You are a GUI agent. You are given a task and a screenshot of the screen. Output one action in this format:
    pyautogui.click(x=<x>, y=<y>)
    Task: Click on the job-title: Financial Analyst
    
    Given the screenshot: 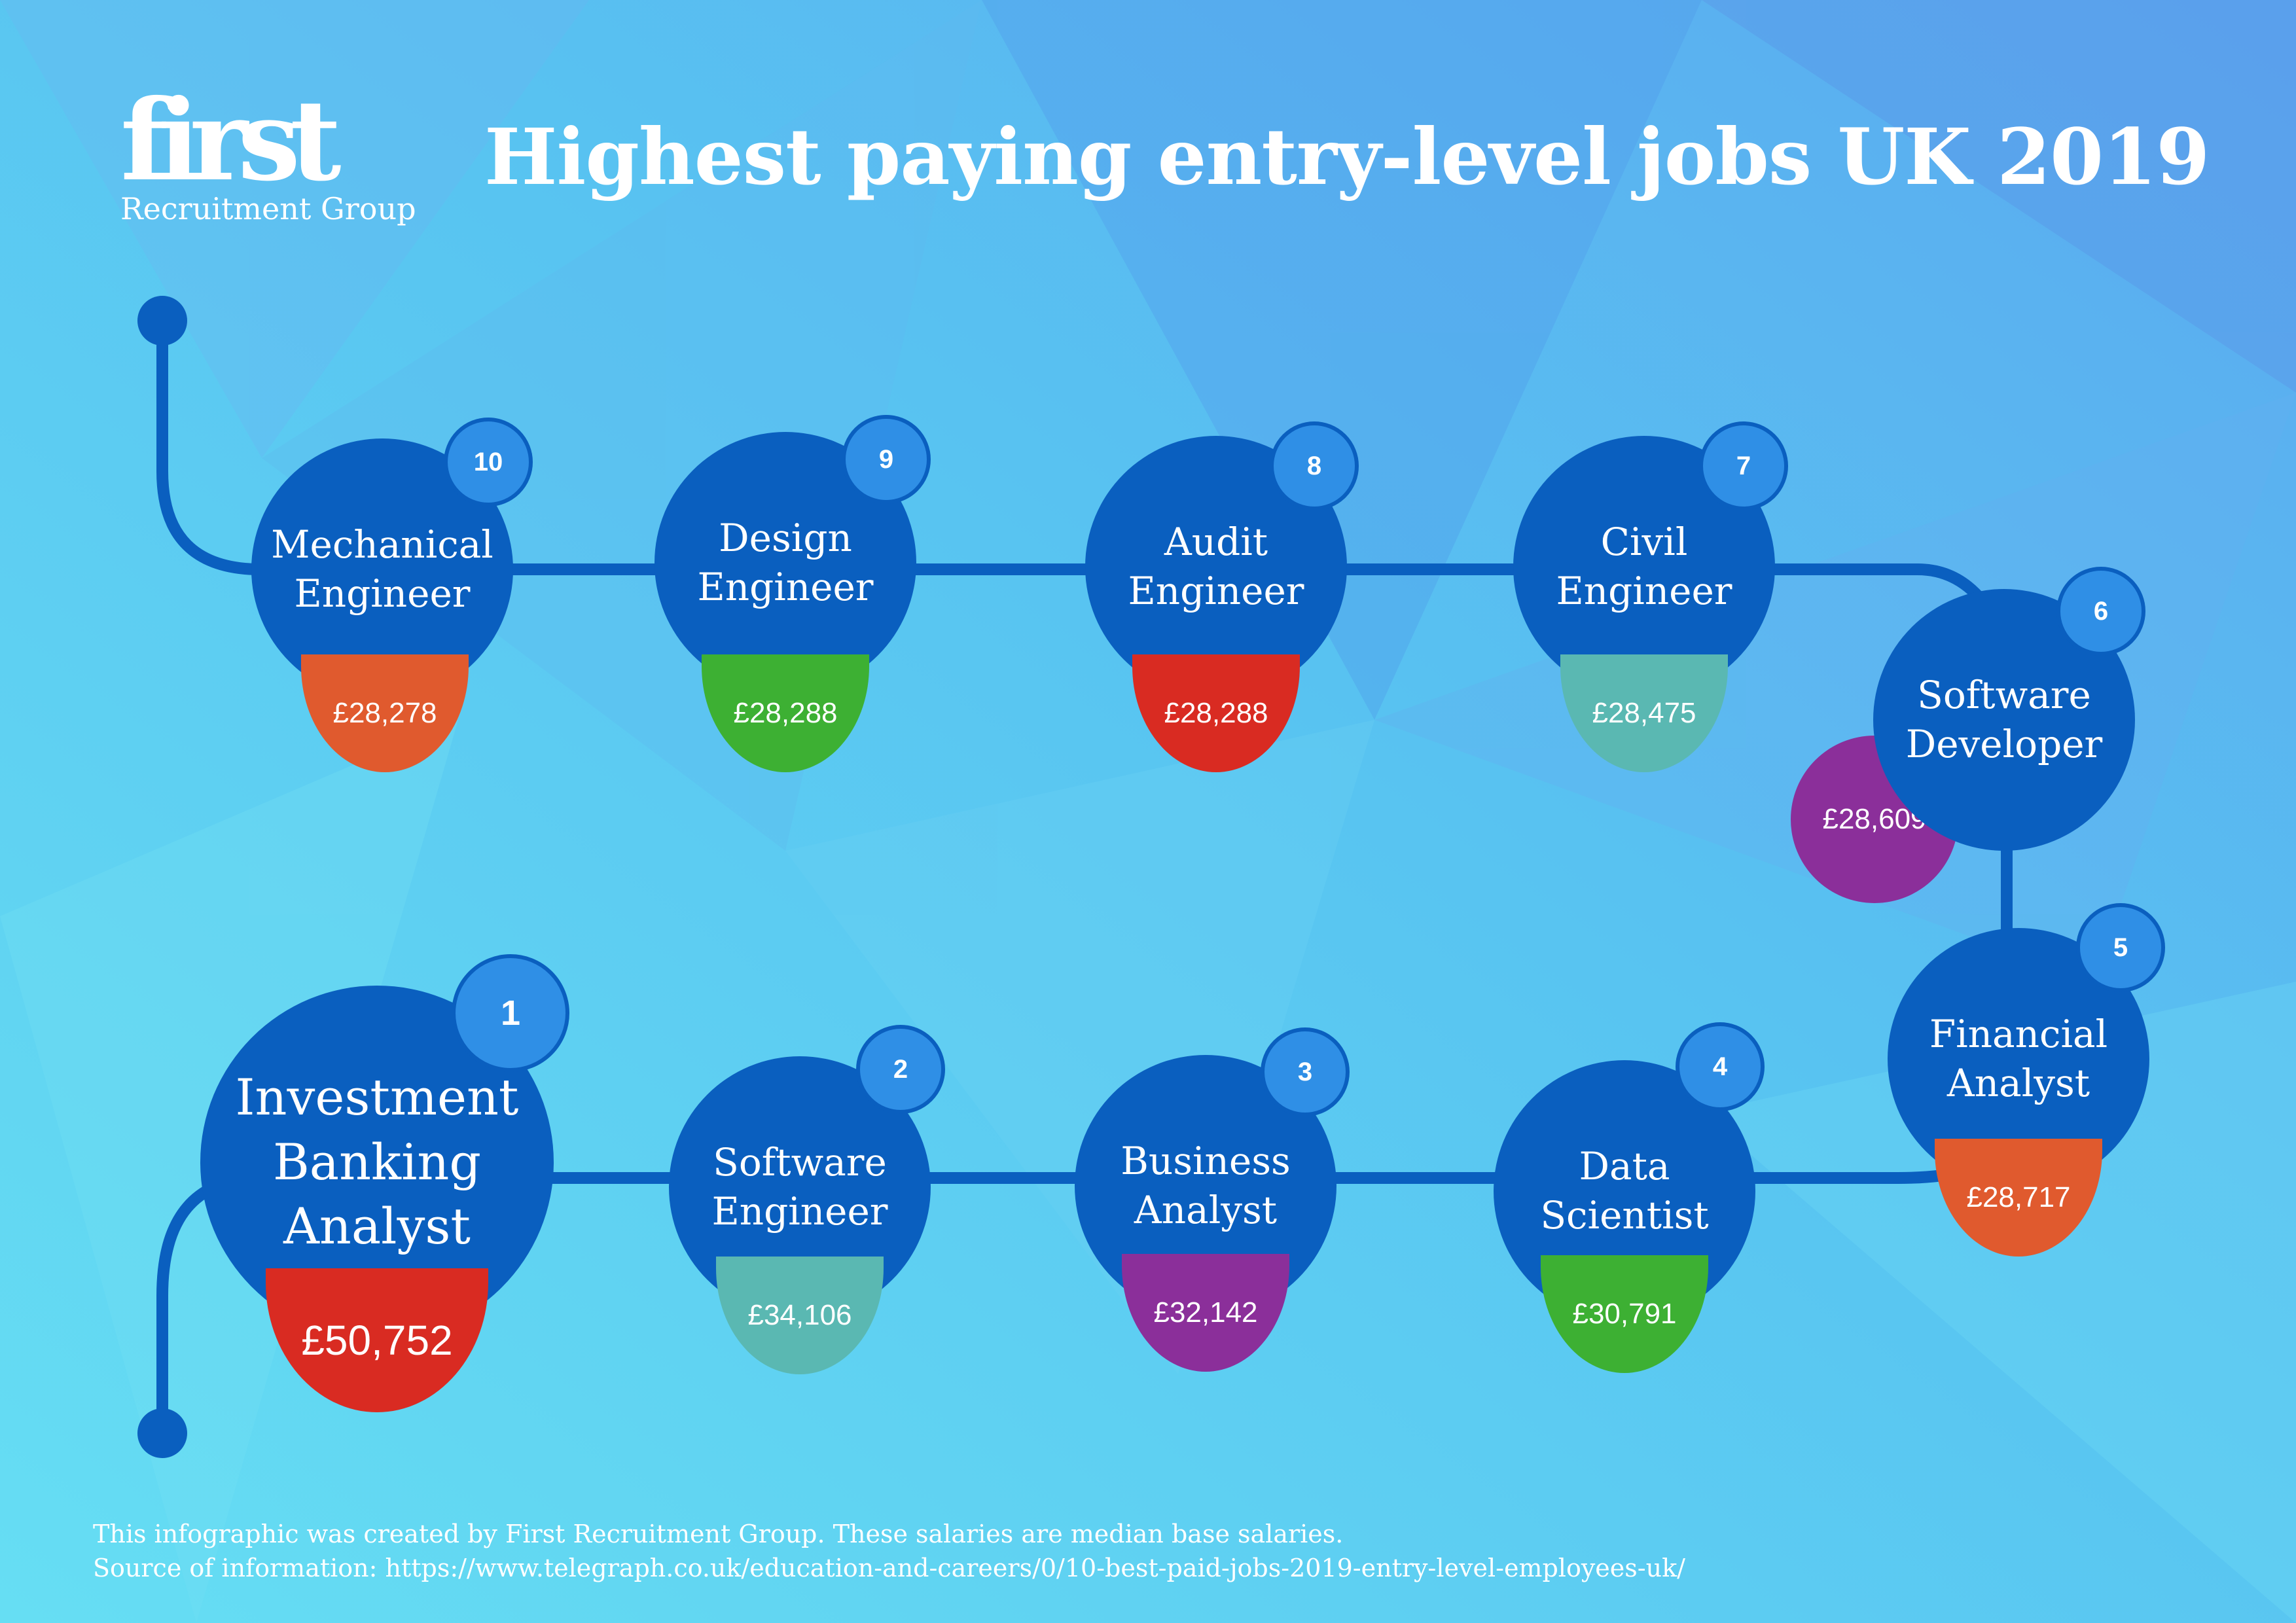 What is the action you would take?
    pyautogui.click(x=2018, y=1058)
    